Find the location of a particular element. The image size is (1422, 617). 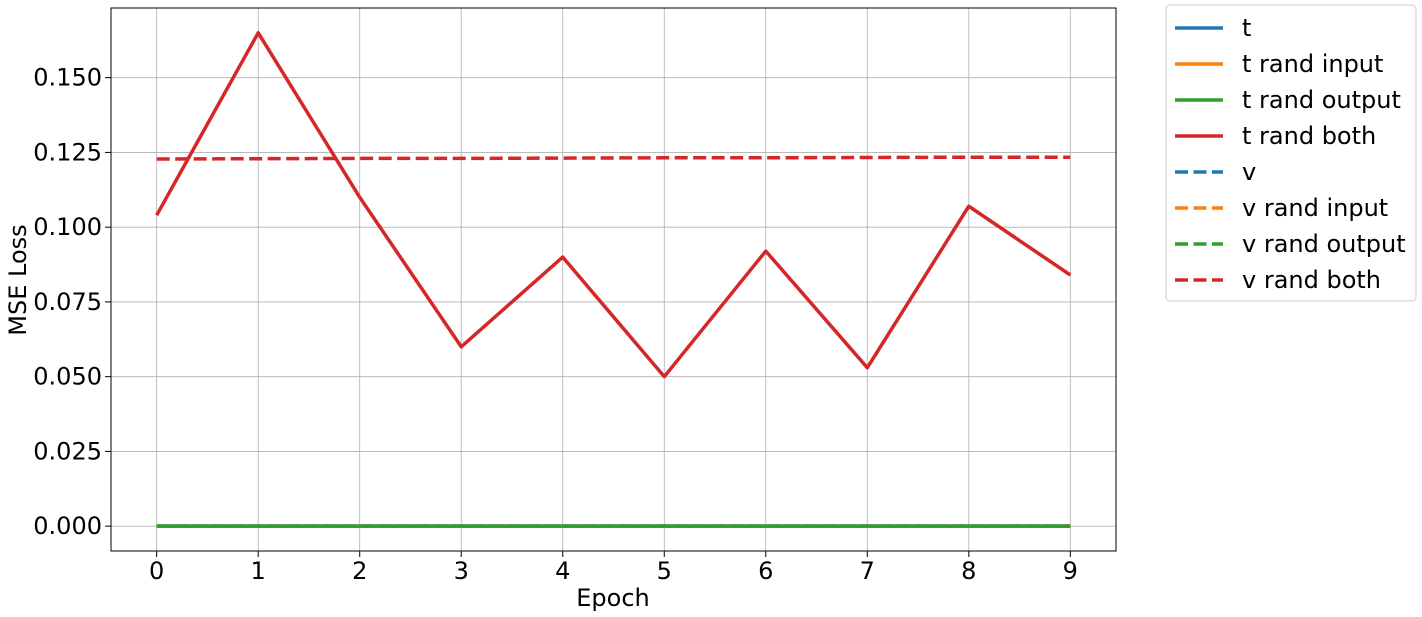

legend-label: t rand output is located at coordinates (1321, 100).